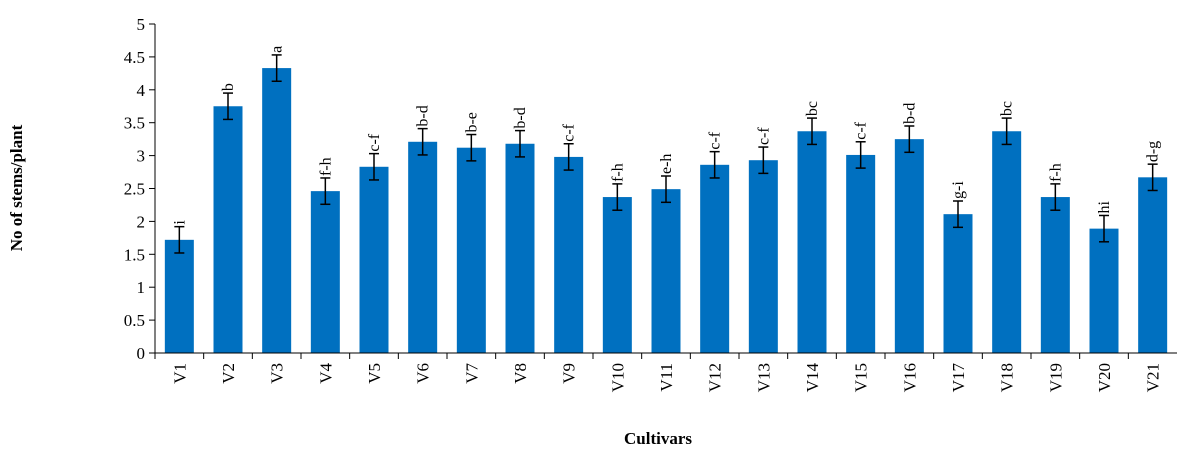 Image resolution: width=1177 pixels, height=456 pixels. Describe the element at coordinates (812, 242) in the screenshot. I see `bar-v14` at that location.